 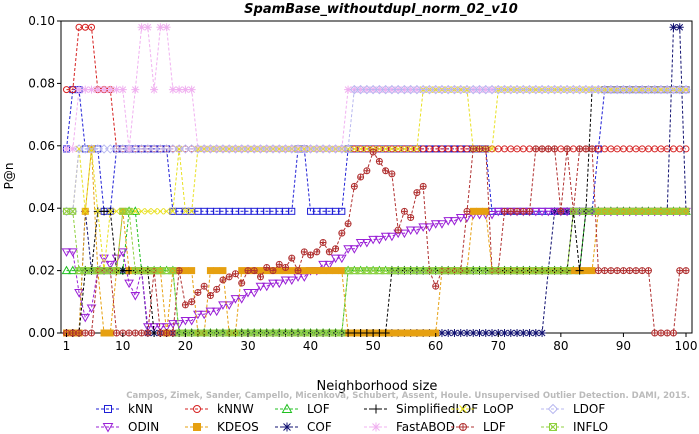 What do you see at coordinates (421, 409) in the screenshot?
I see `legend-item-simplifiedlof: SimplifiedLOF` at bounding box center [421, 409].